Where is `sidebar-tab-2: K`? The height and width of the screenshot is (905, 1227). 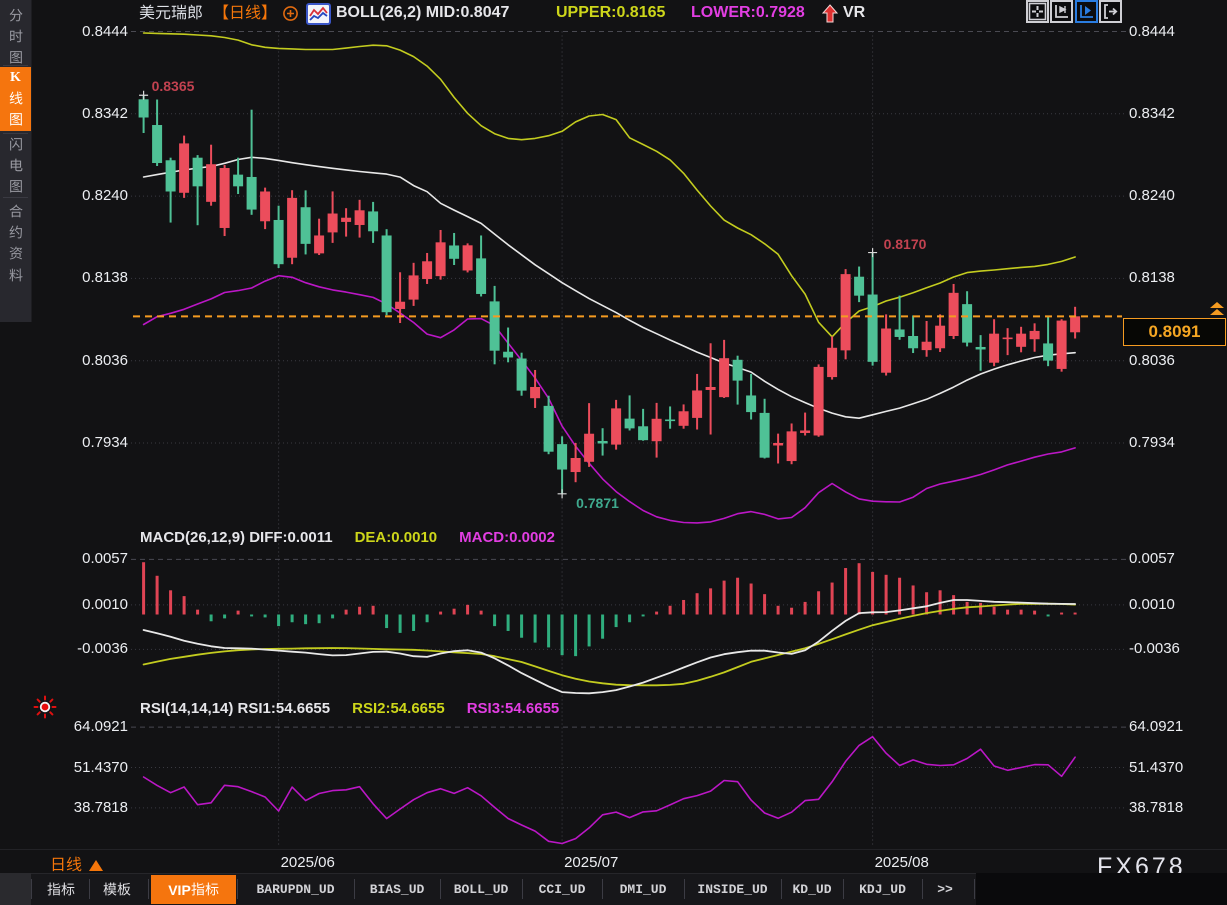
sidebar-tab-2: K is located at coordinates (15, 99).